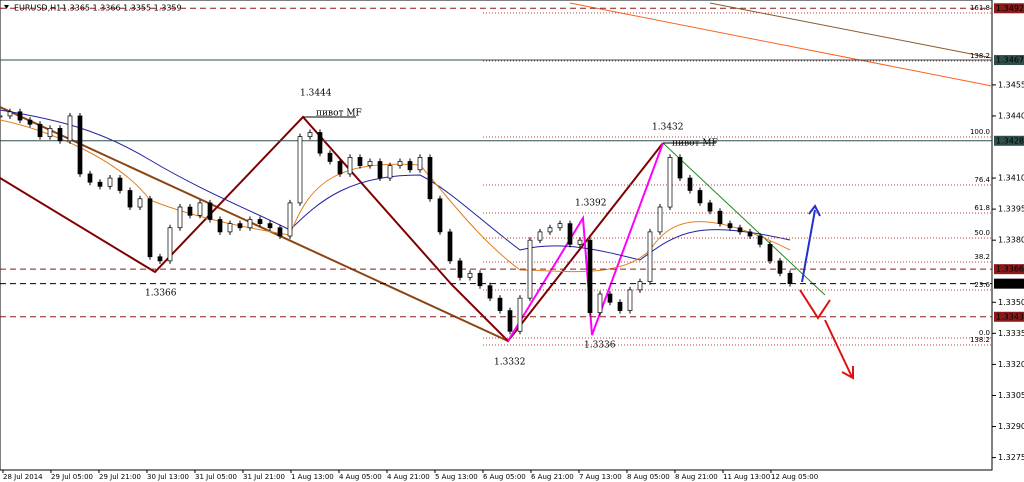 Image resolution: width=1024 pixels, height=482 pixels. Describe the element at coordinates (1010, 269) in the screenshot. I see `price-label: 1.3366` at that location.